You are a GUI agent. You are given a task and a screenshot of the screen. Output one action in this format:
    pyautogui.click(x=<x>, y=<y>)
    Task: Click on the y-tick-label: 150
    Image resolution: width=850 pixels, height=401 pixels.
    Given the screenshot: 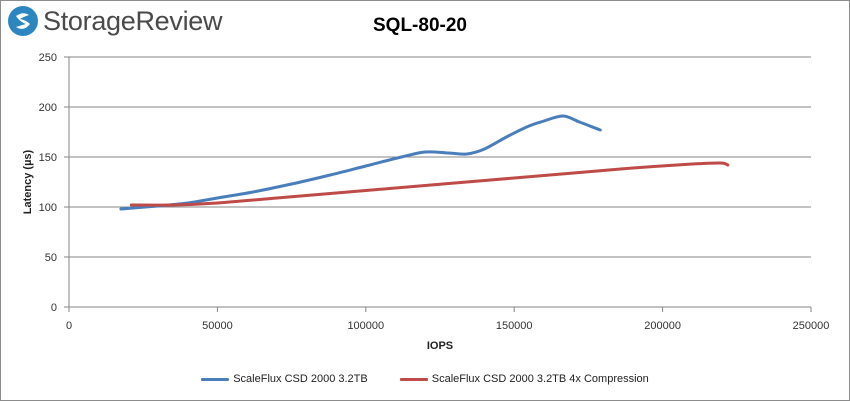 What is the action you would take?
    pyautogui.click(x=48, y=158)
    